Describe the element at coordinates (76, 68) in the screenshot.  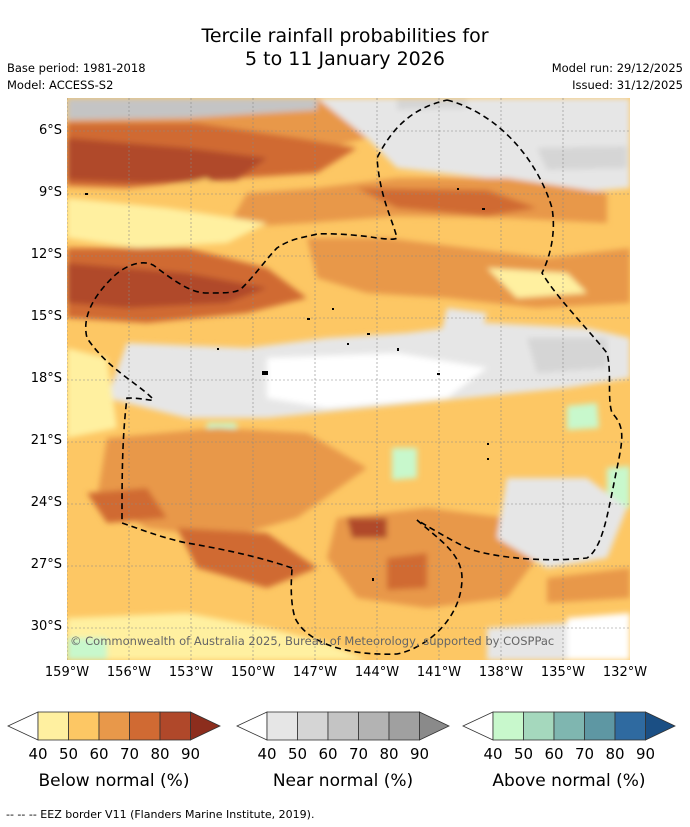
I see `base-period: Base period: 1981-2018` at that location.